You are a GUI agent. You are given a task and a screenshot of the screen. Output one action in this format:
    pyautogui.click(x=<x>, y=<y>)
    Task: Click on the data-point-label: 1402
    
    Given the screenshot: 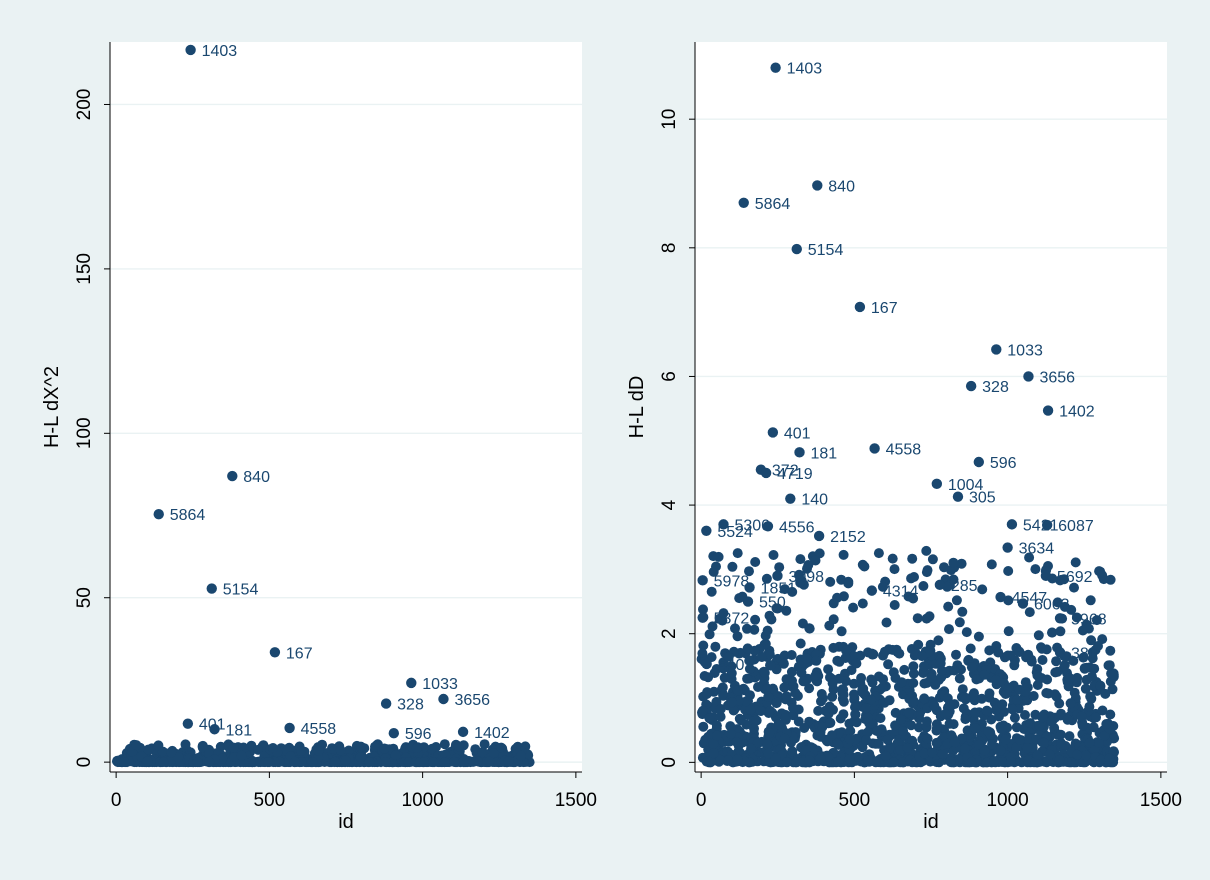 What is the action you would take?
    pyautogui.click(x=1077, y=412)
    